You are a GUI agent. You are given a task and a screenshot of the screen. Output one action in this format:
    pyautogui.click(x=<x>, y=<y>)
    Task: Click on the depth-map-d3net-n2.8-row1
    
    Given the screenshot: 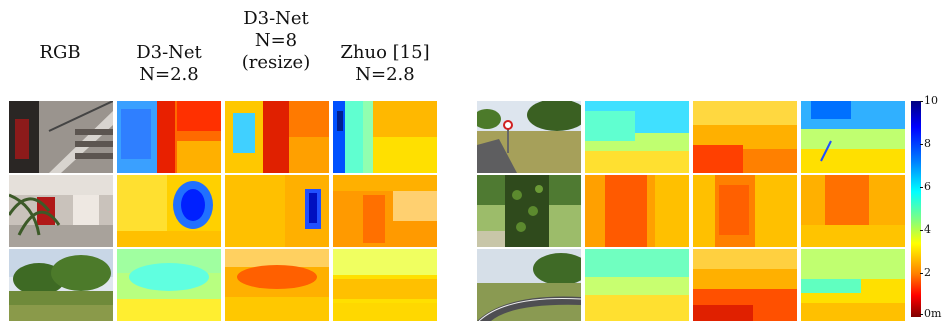 What is the action you would take?
    pyautogui.click(x=169, y=137)
    